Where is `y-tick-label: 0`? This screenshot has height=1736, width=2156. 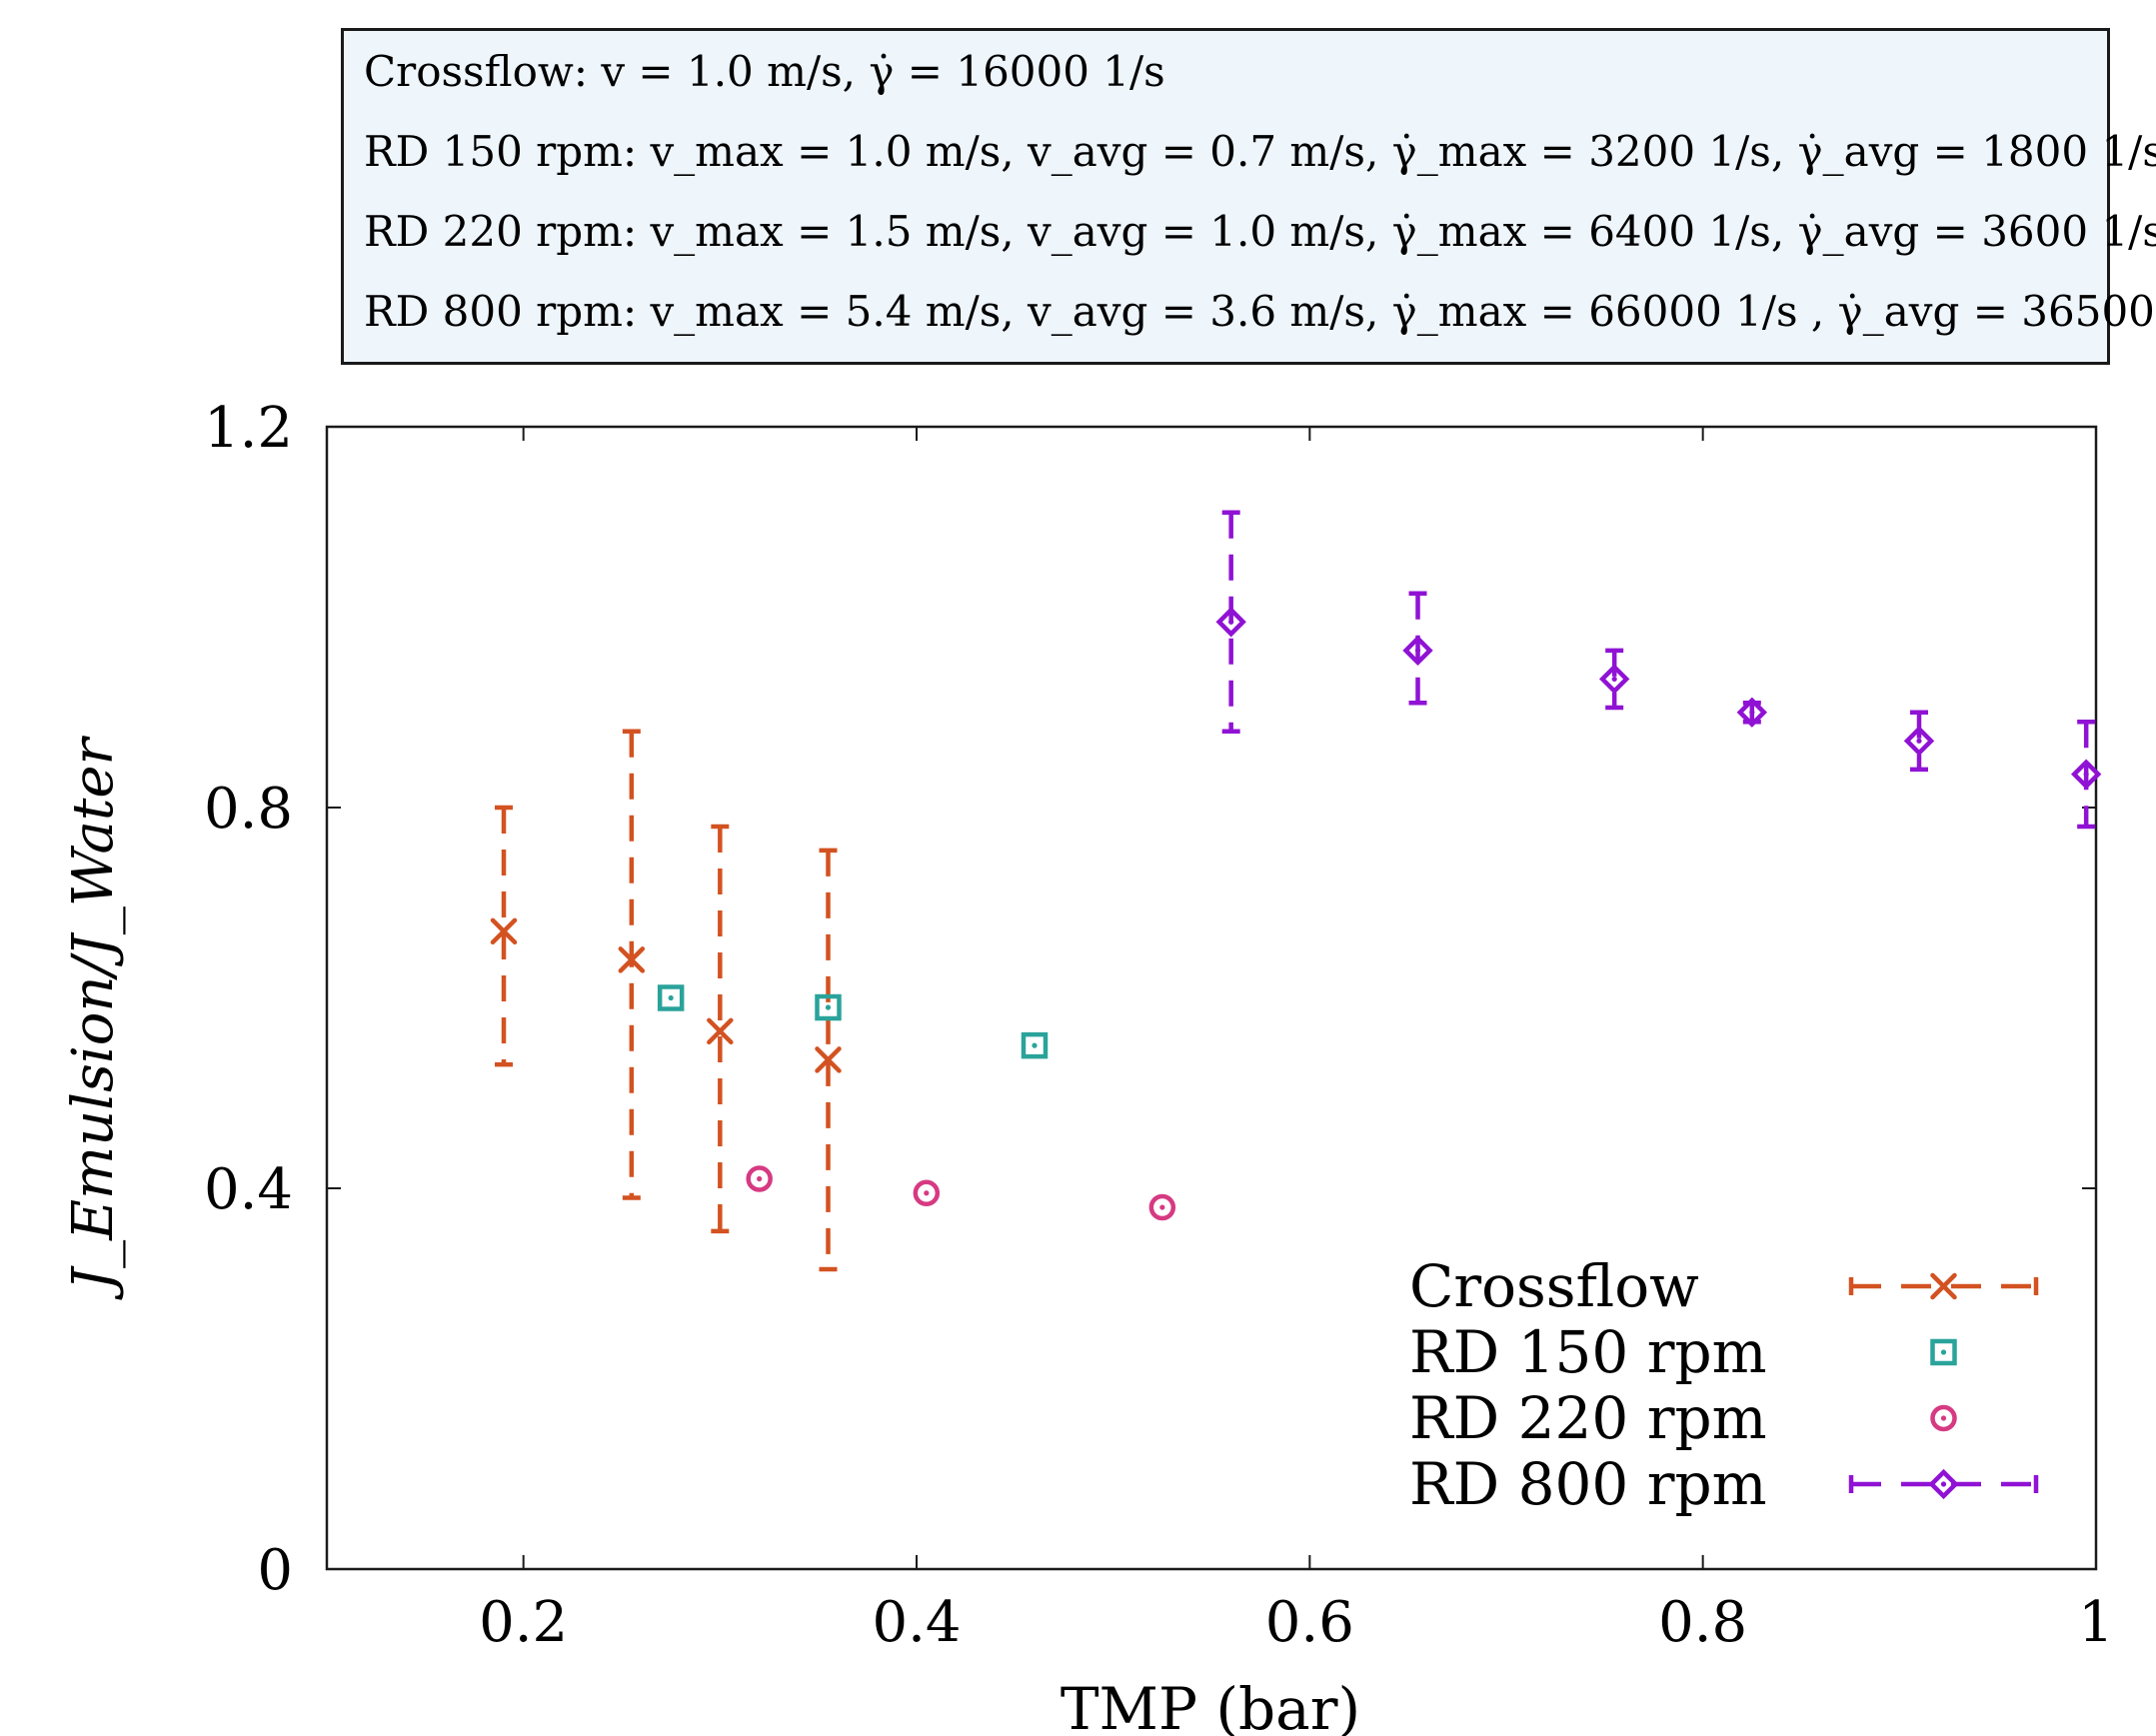 y-tick-label: 0 is located at coordinates (275, 1570).